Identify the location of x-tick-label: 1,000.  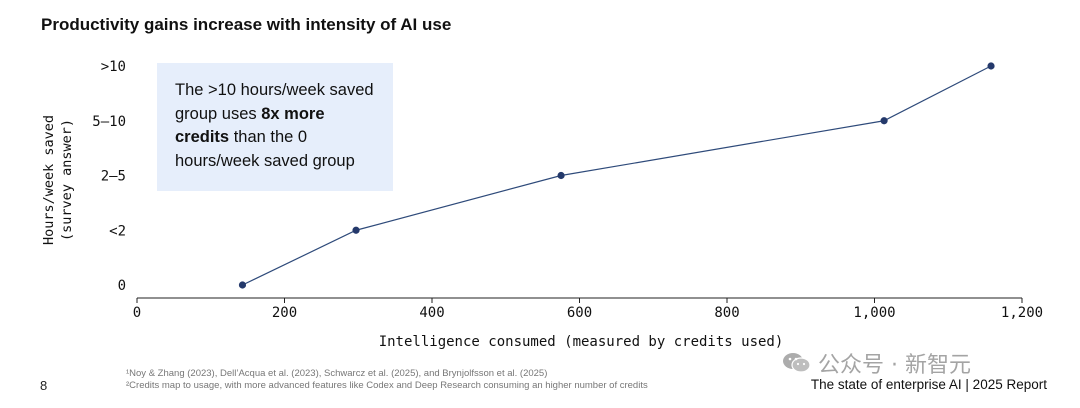
(874, 313).